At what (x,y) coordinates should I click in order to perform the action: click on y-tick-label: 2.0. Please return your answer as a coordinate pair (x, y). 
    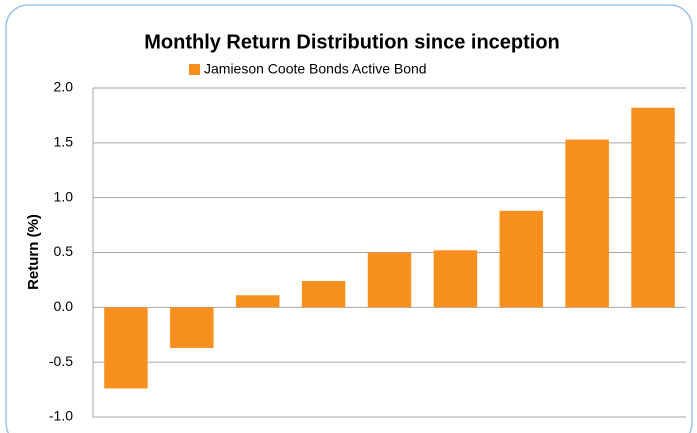
    Looking at the image, I should click on (64, 87).